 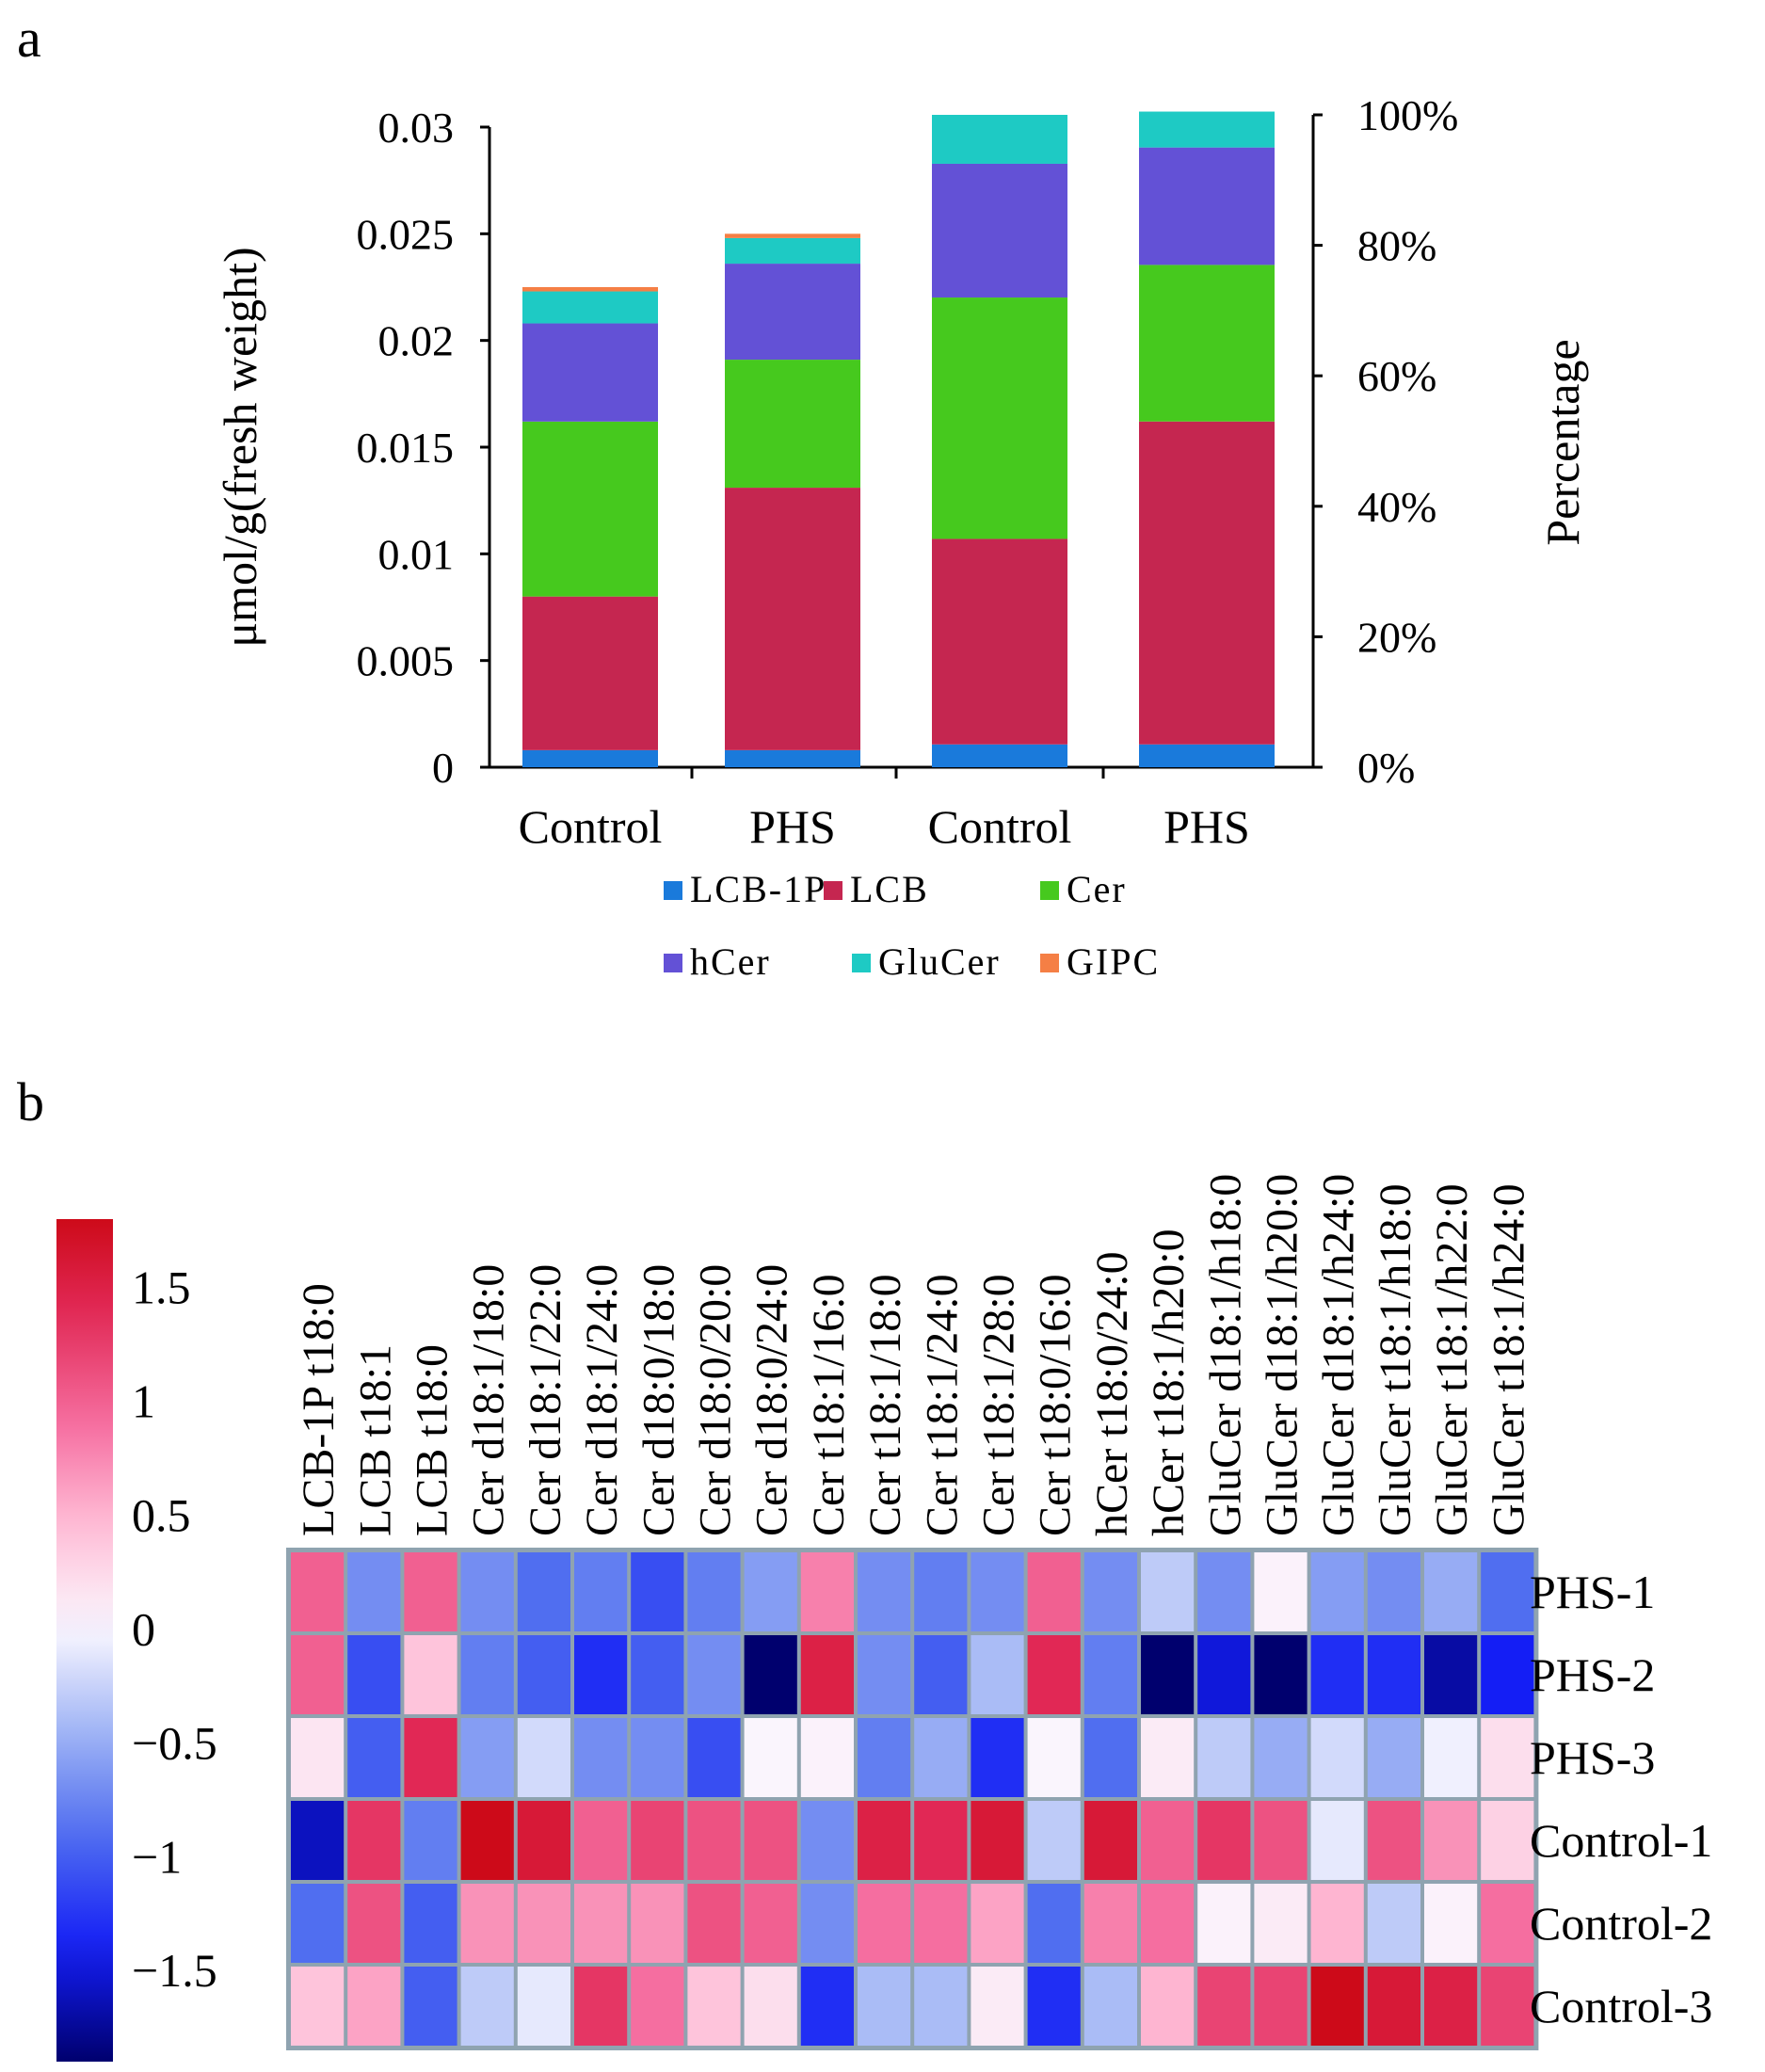 What do you see at coordinates (942, 1405) in the screenshot?
I see `column-label: Cer t18:1/24:0` at bounding box center [942, 1405].